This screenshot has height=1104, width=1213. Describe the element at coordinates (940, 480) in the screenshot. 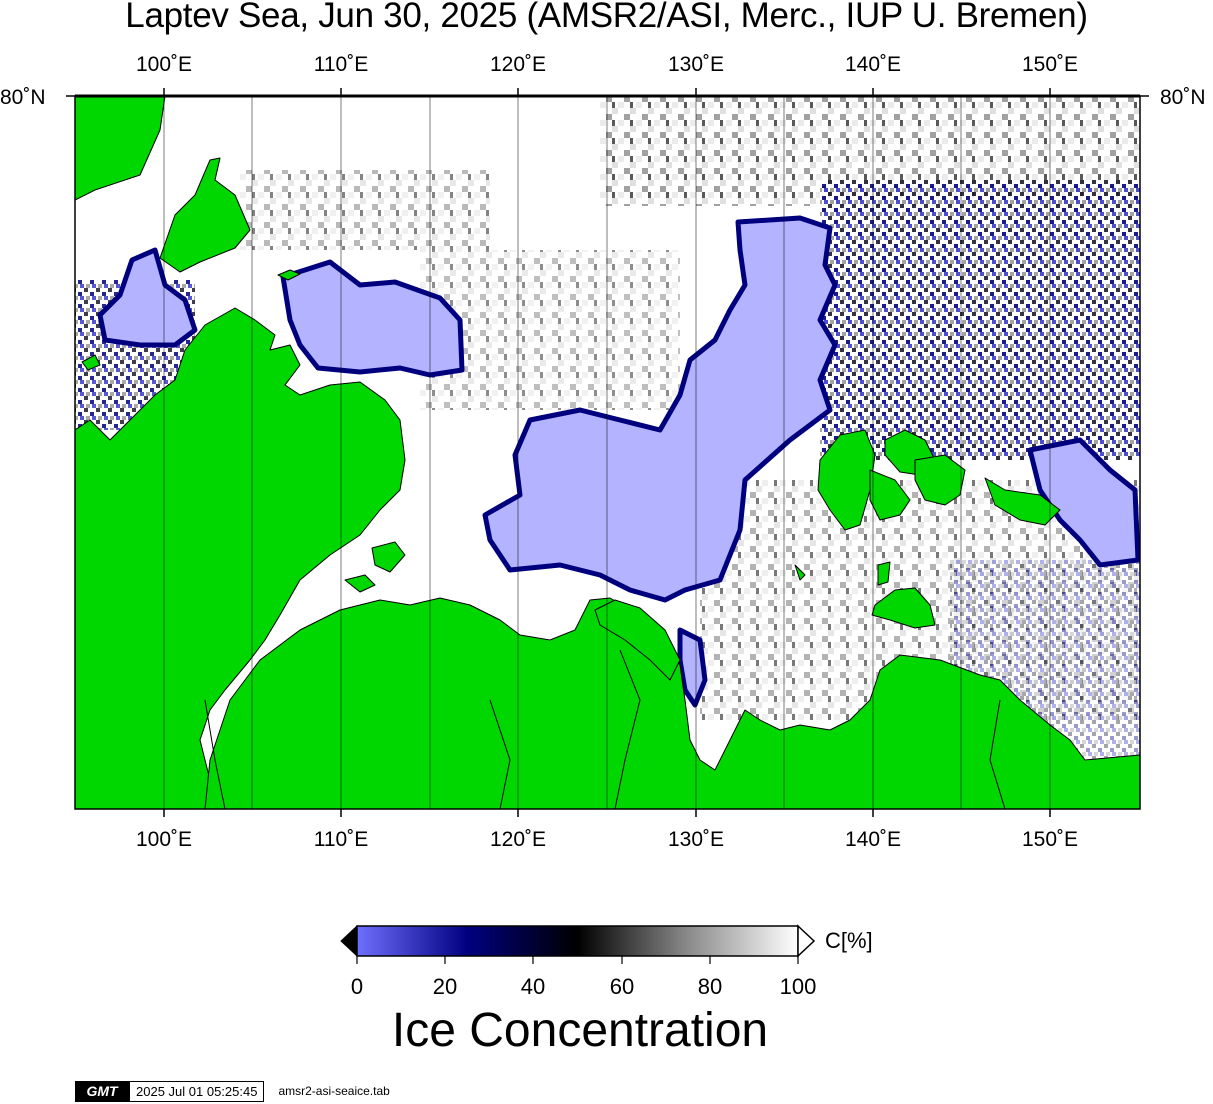

I see `new-siberia-island` at that location.